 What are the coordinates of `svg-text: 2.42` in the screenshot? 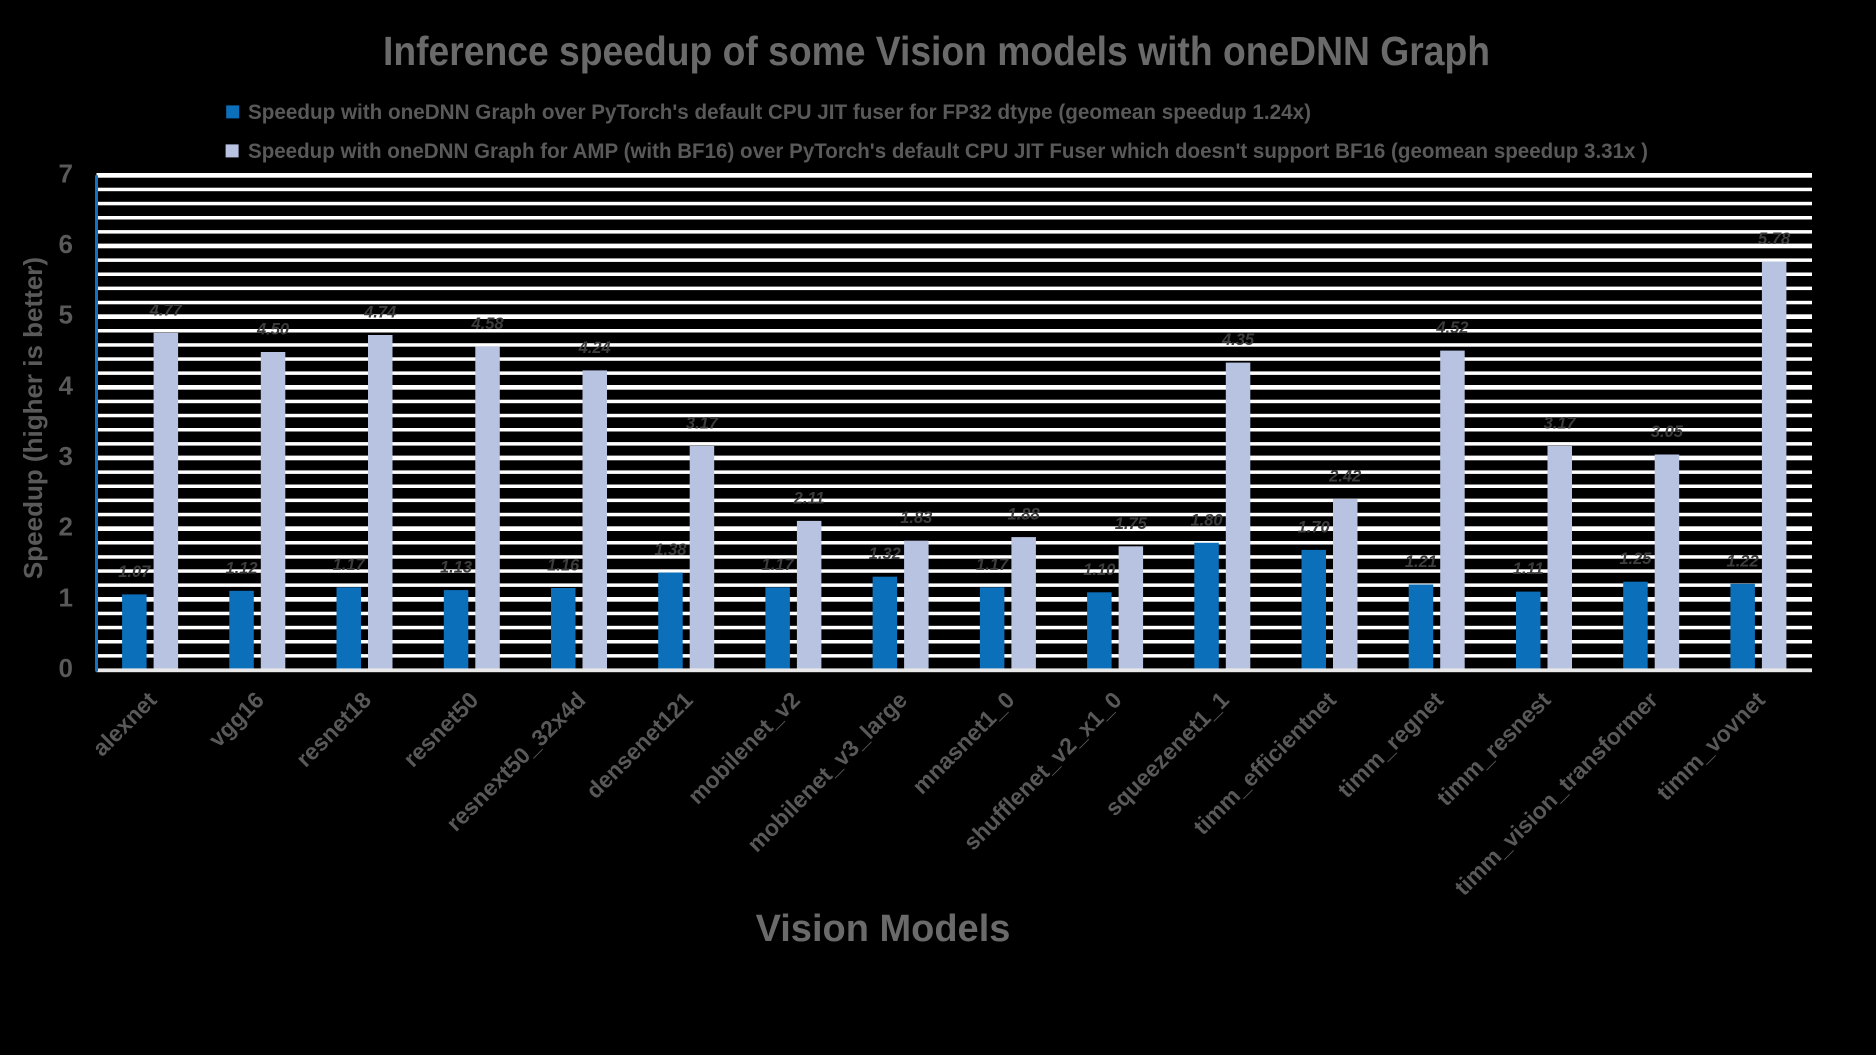 It's located at (1344, 477).